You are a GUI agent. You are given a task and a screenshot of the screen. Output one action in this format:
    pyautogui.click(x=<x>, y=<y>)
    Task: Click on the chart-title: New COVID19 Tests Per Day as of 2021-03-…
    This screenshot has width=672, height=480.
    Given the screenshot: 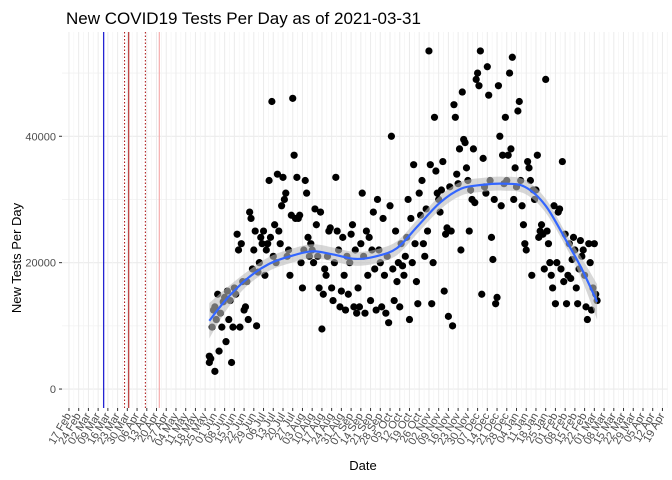 What is the action you would take?
    pyautogui.click(x=243, y=18)
    